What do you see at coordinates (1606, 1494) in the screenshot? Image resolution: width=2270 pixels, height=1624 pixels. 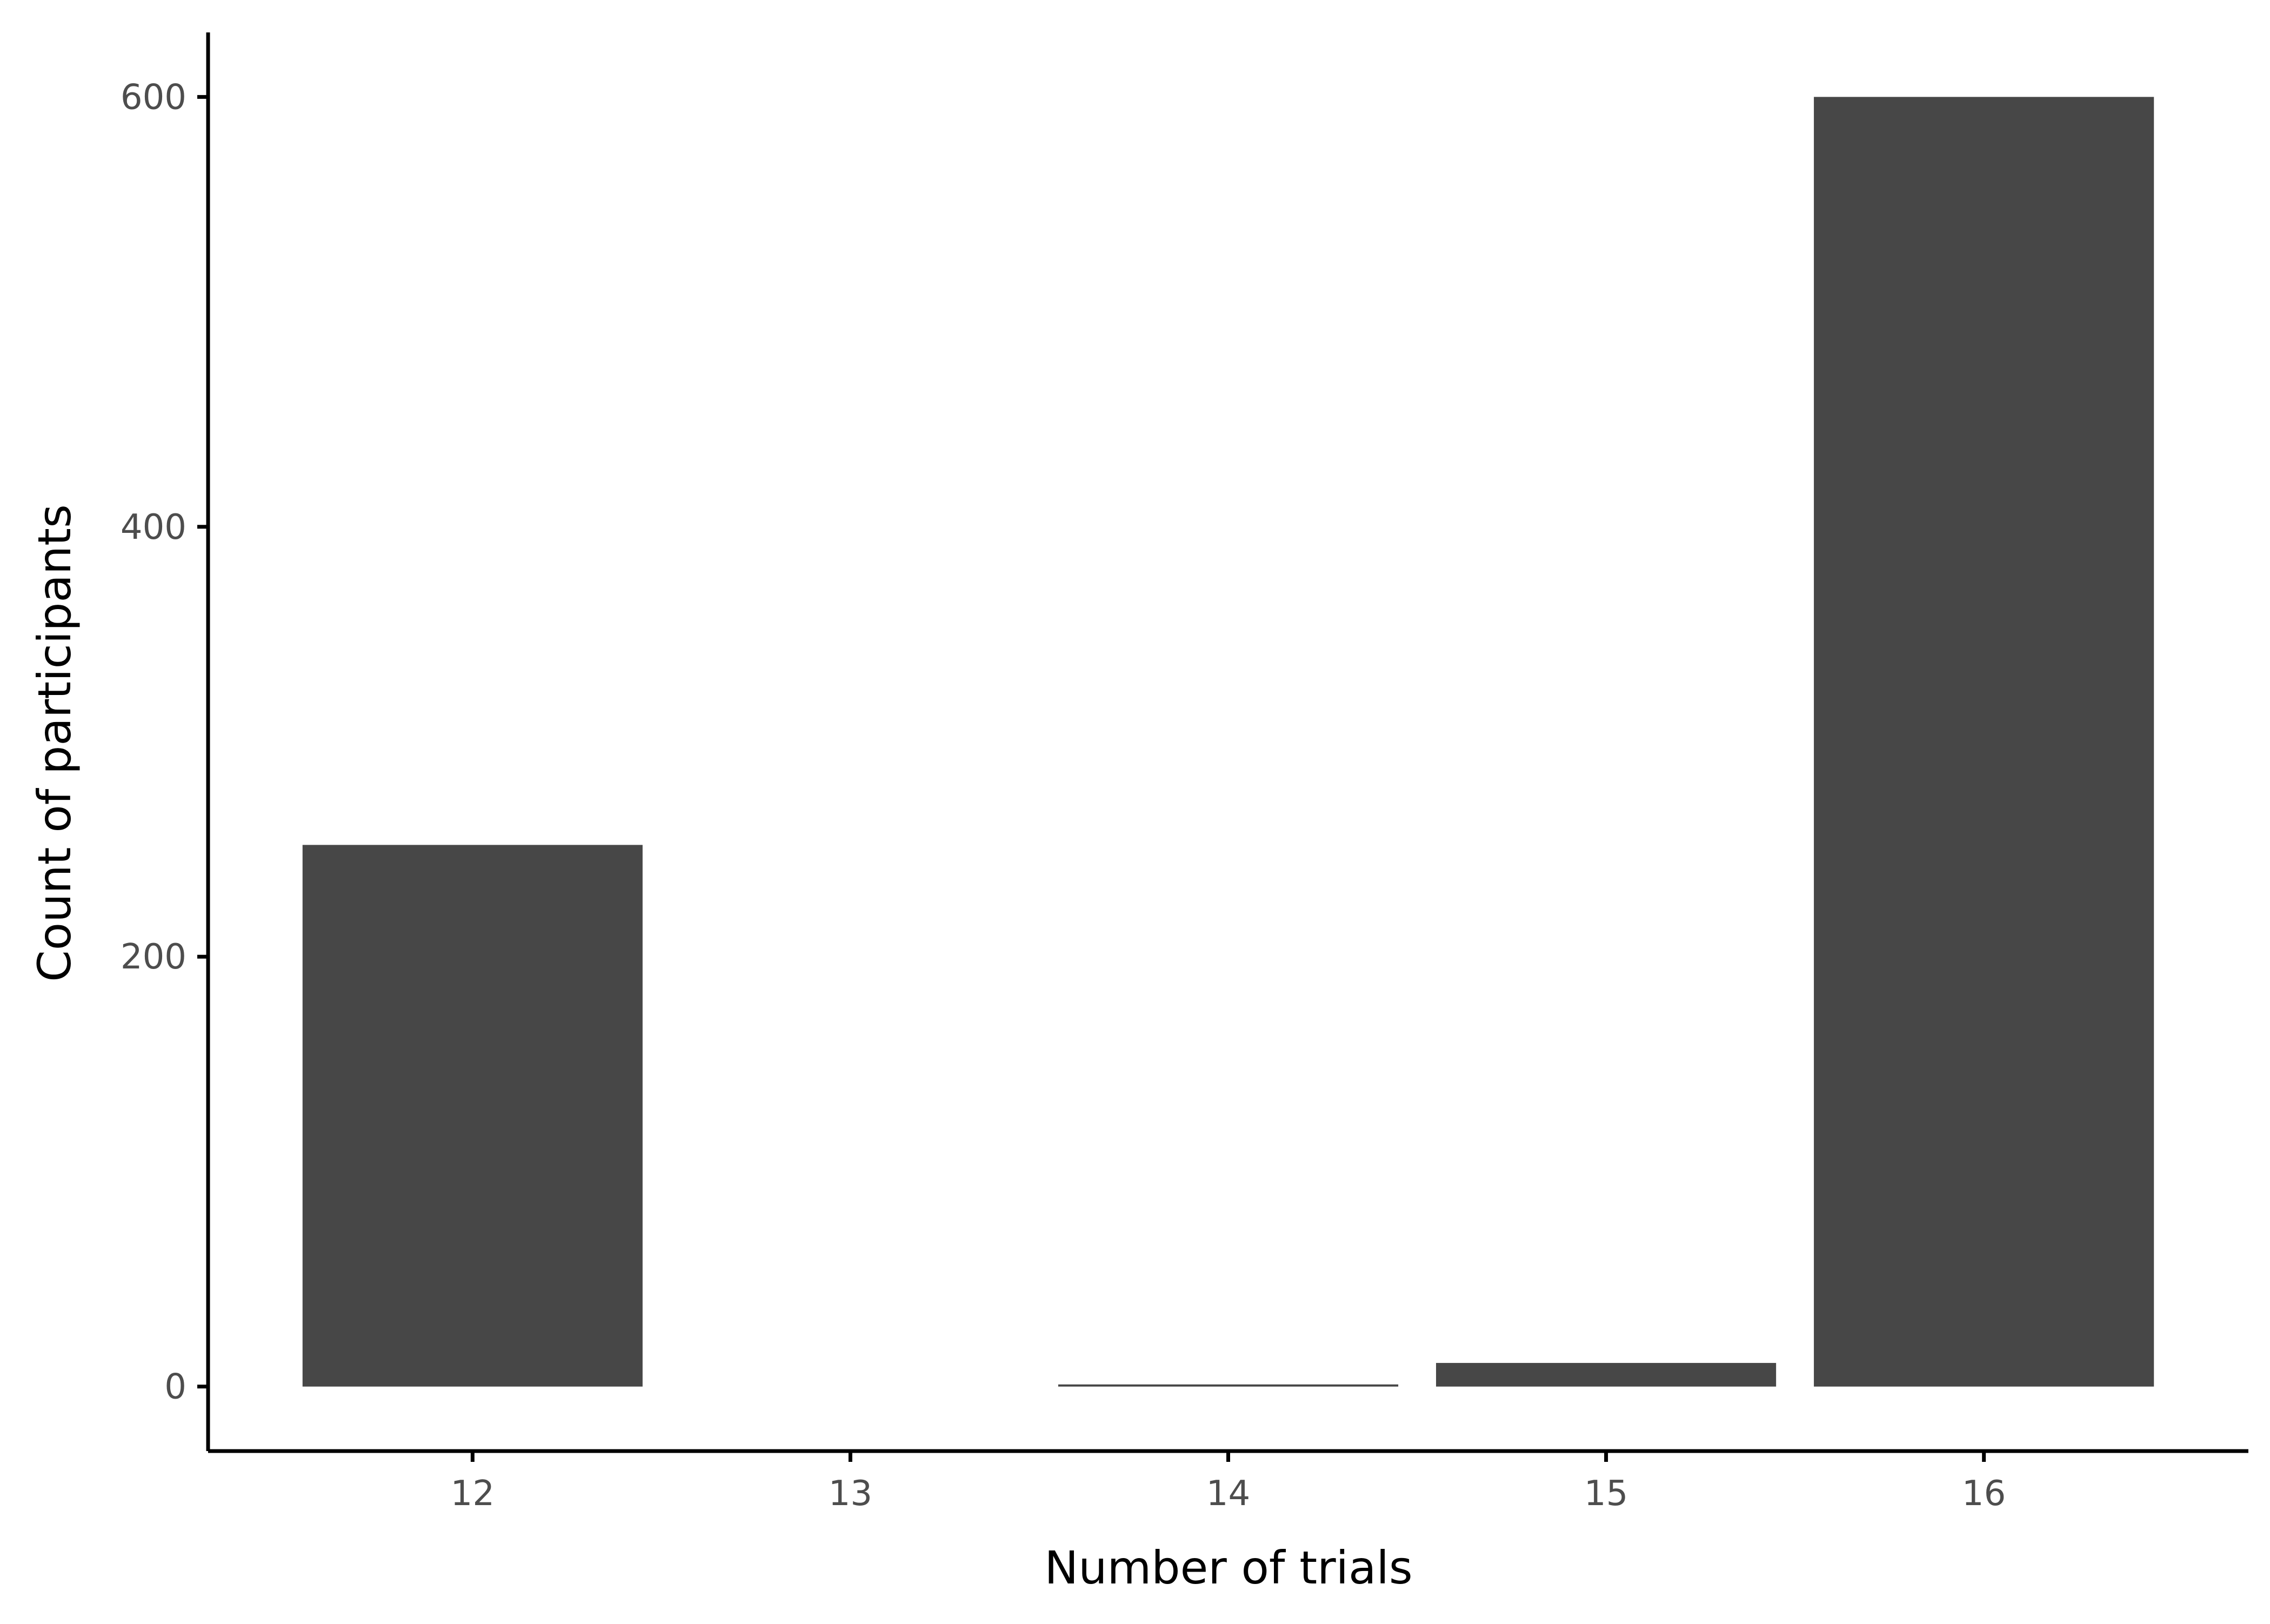 I see `x-tick-label: 15` at bounding box center [1606, 1494].